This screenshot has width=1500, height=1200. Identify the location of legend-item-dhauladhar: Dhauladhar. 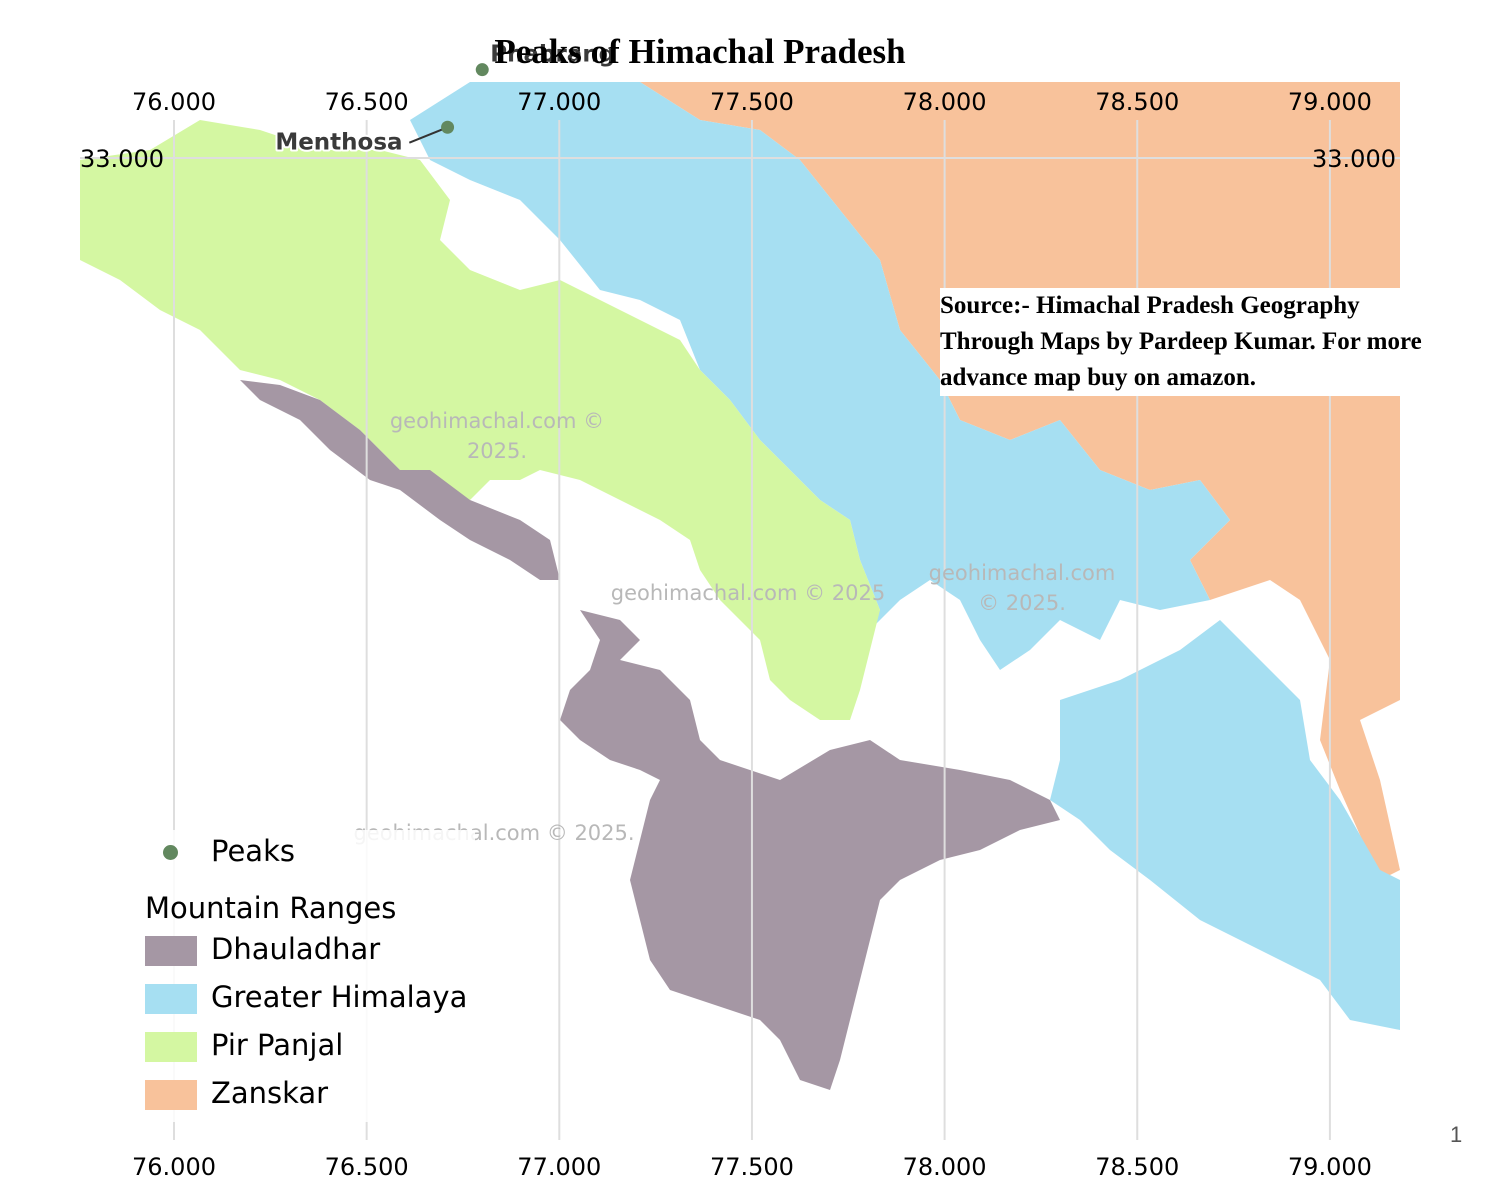
(310, 954).